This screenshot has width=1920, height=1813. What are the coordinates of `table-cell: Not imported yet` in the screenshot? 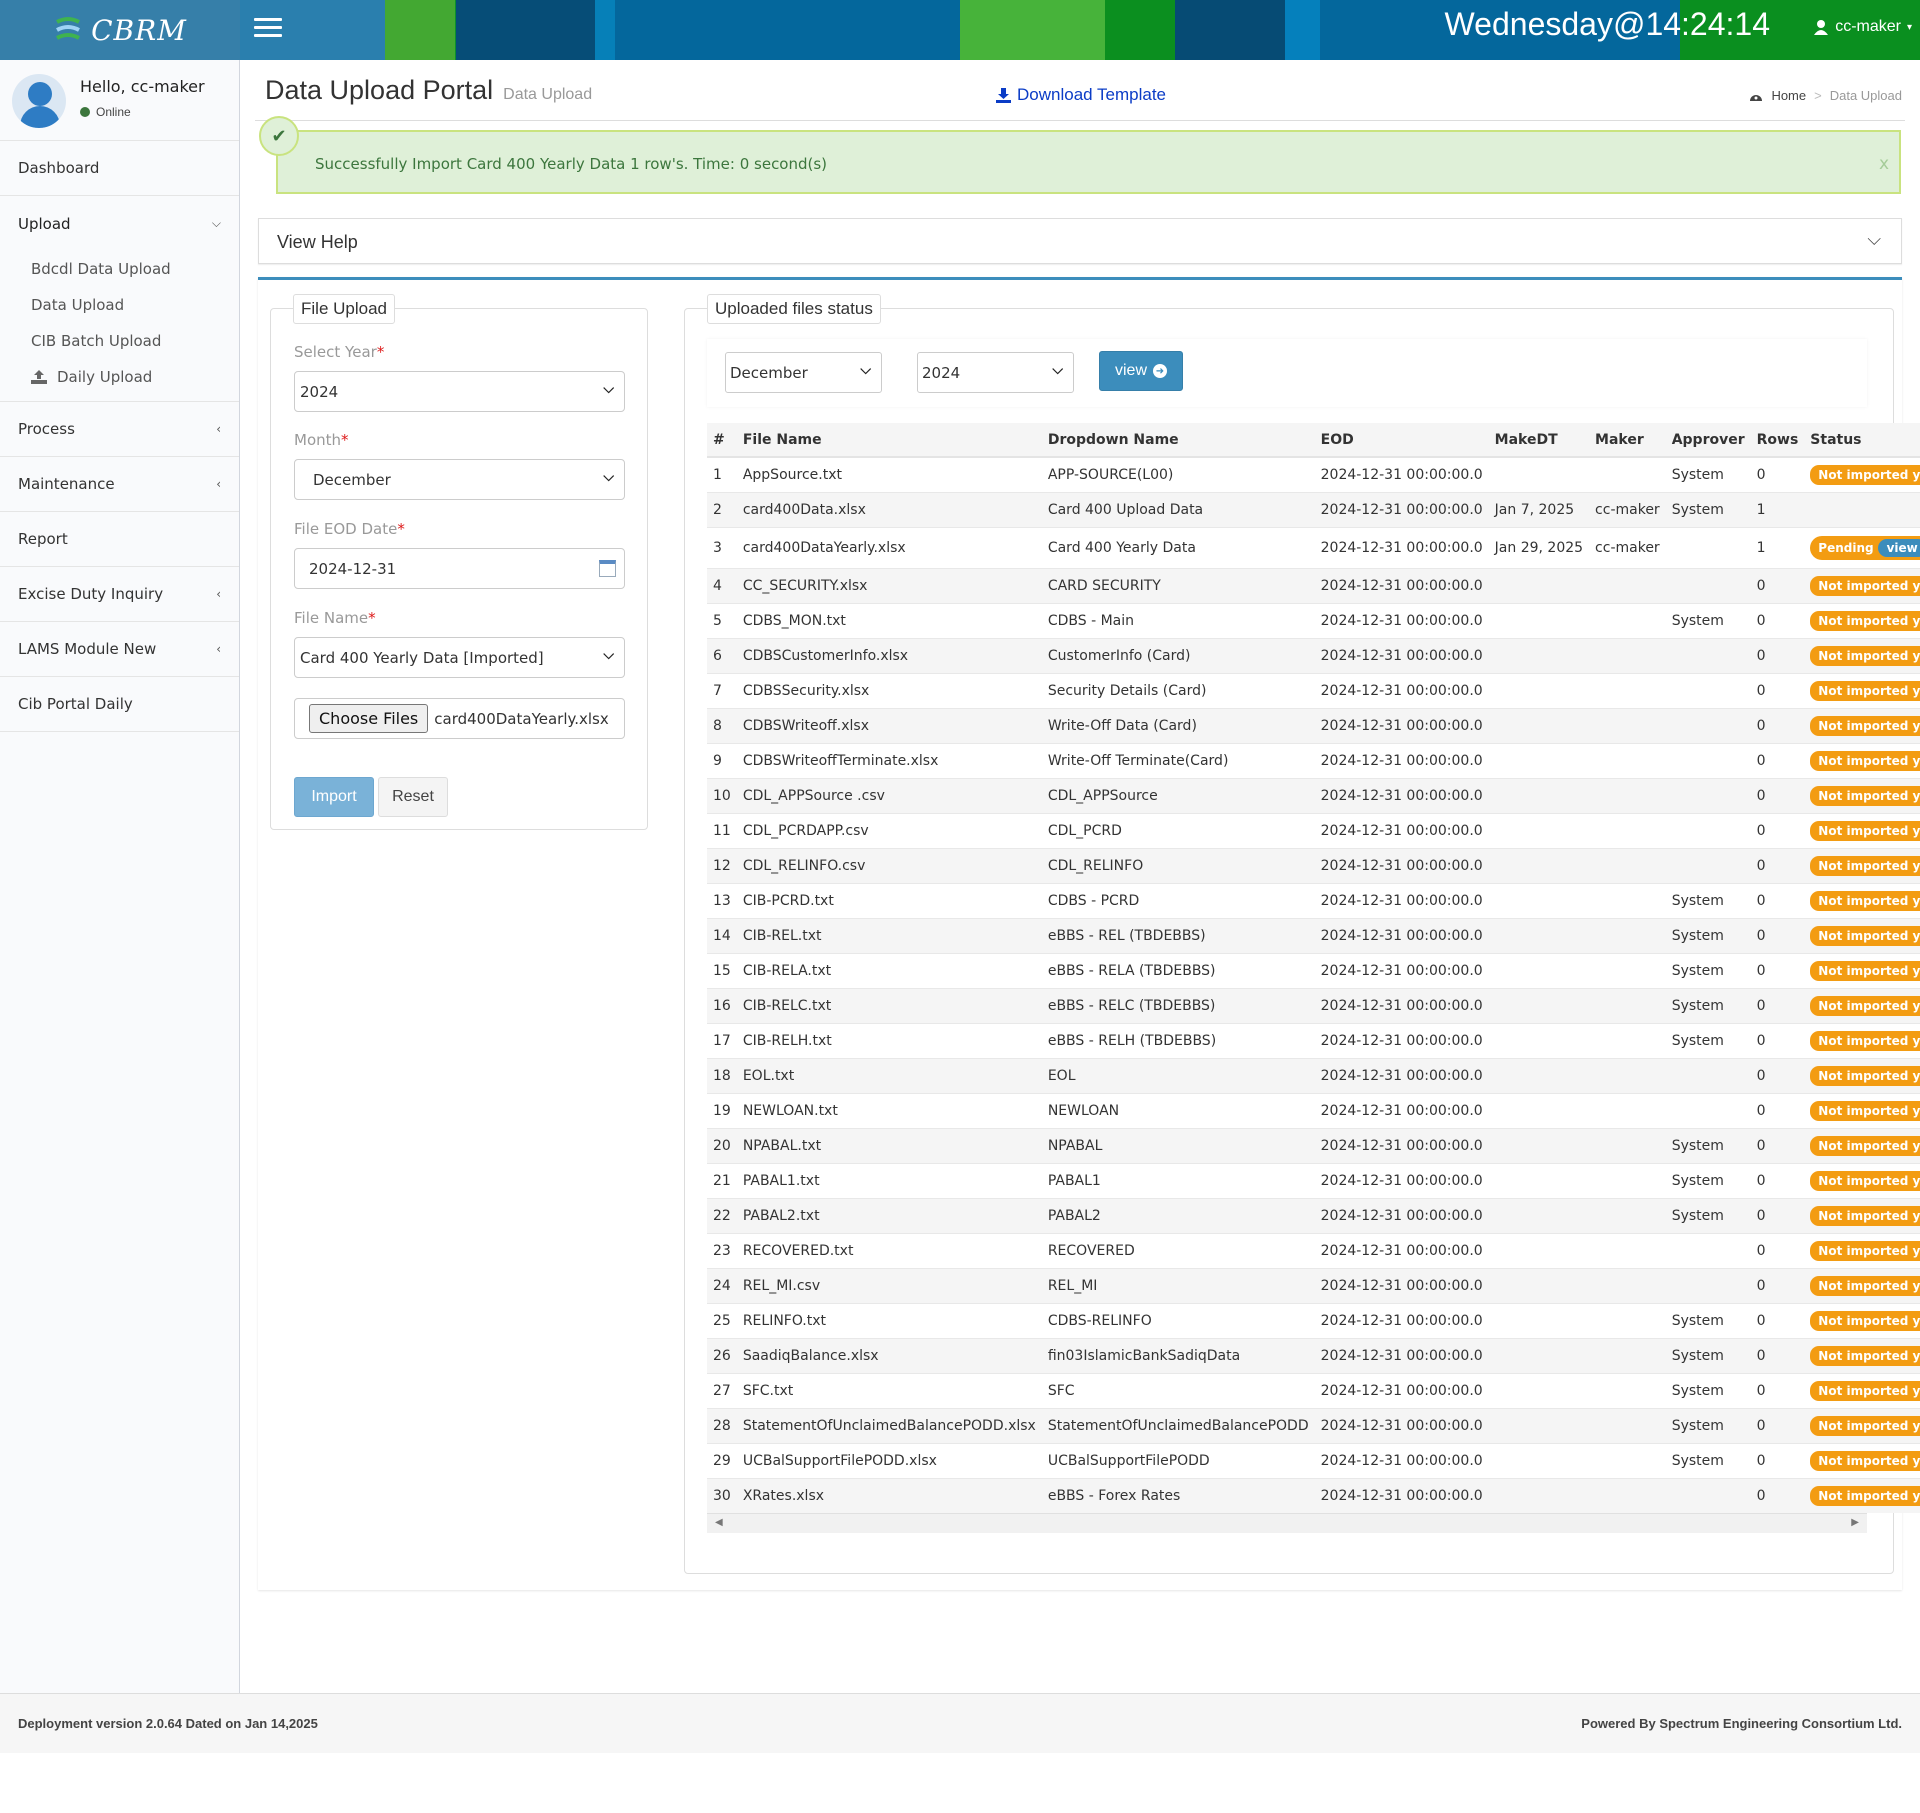 It's located at (1862, 725).